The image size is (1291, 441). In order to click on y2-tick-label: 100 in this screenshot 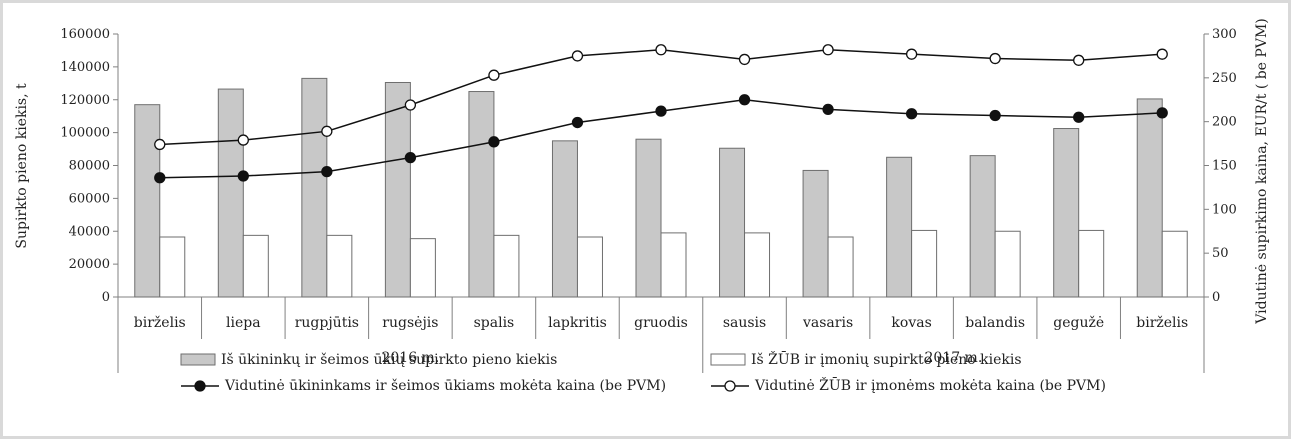, I will do `click(1224, 209)`.